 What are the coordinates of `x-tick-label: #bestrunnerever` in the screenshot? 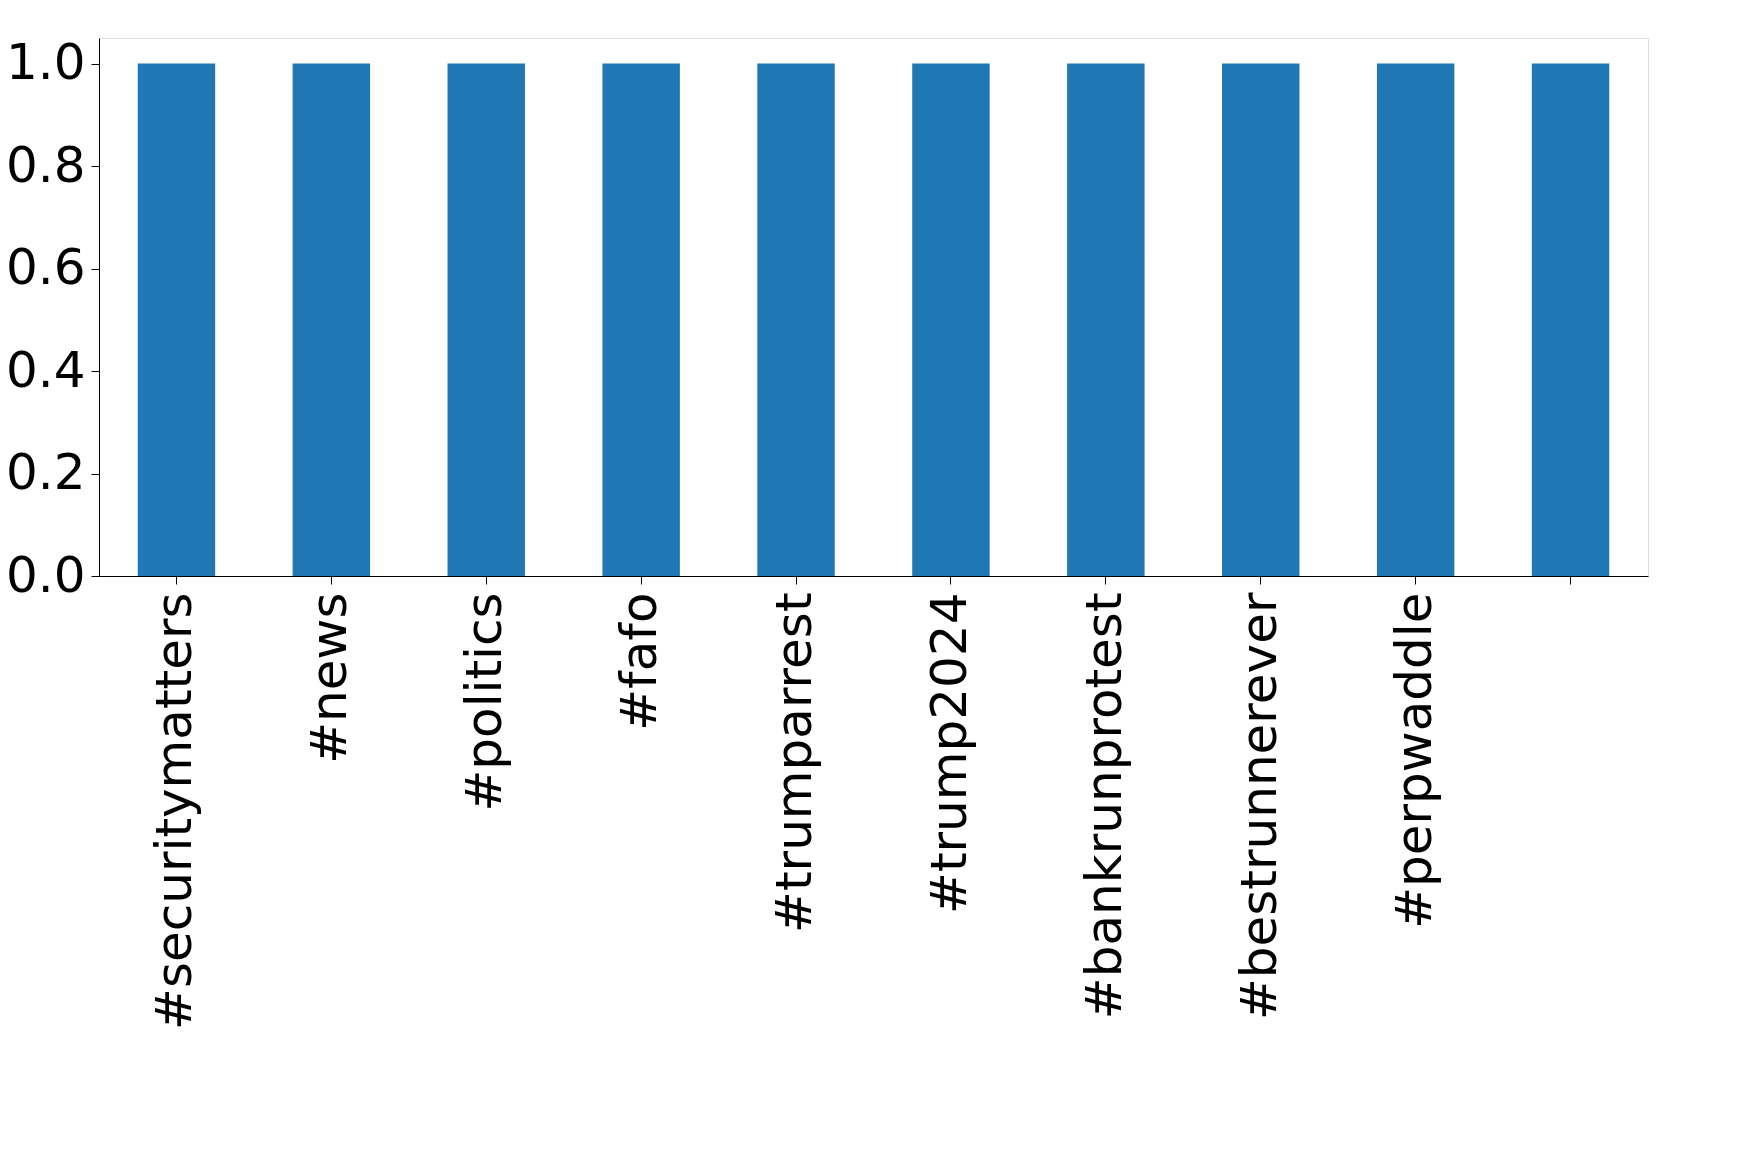 It's located at (1258, 806).